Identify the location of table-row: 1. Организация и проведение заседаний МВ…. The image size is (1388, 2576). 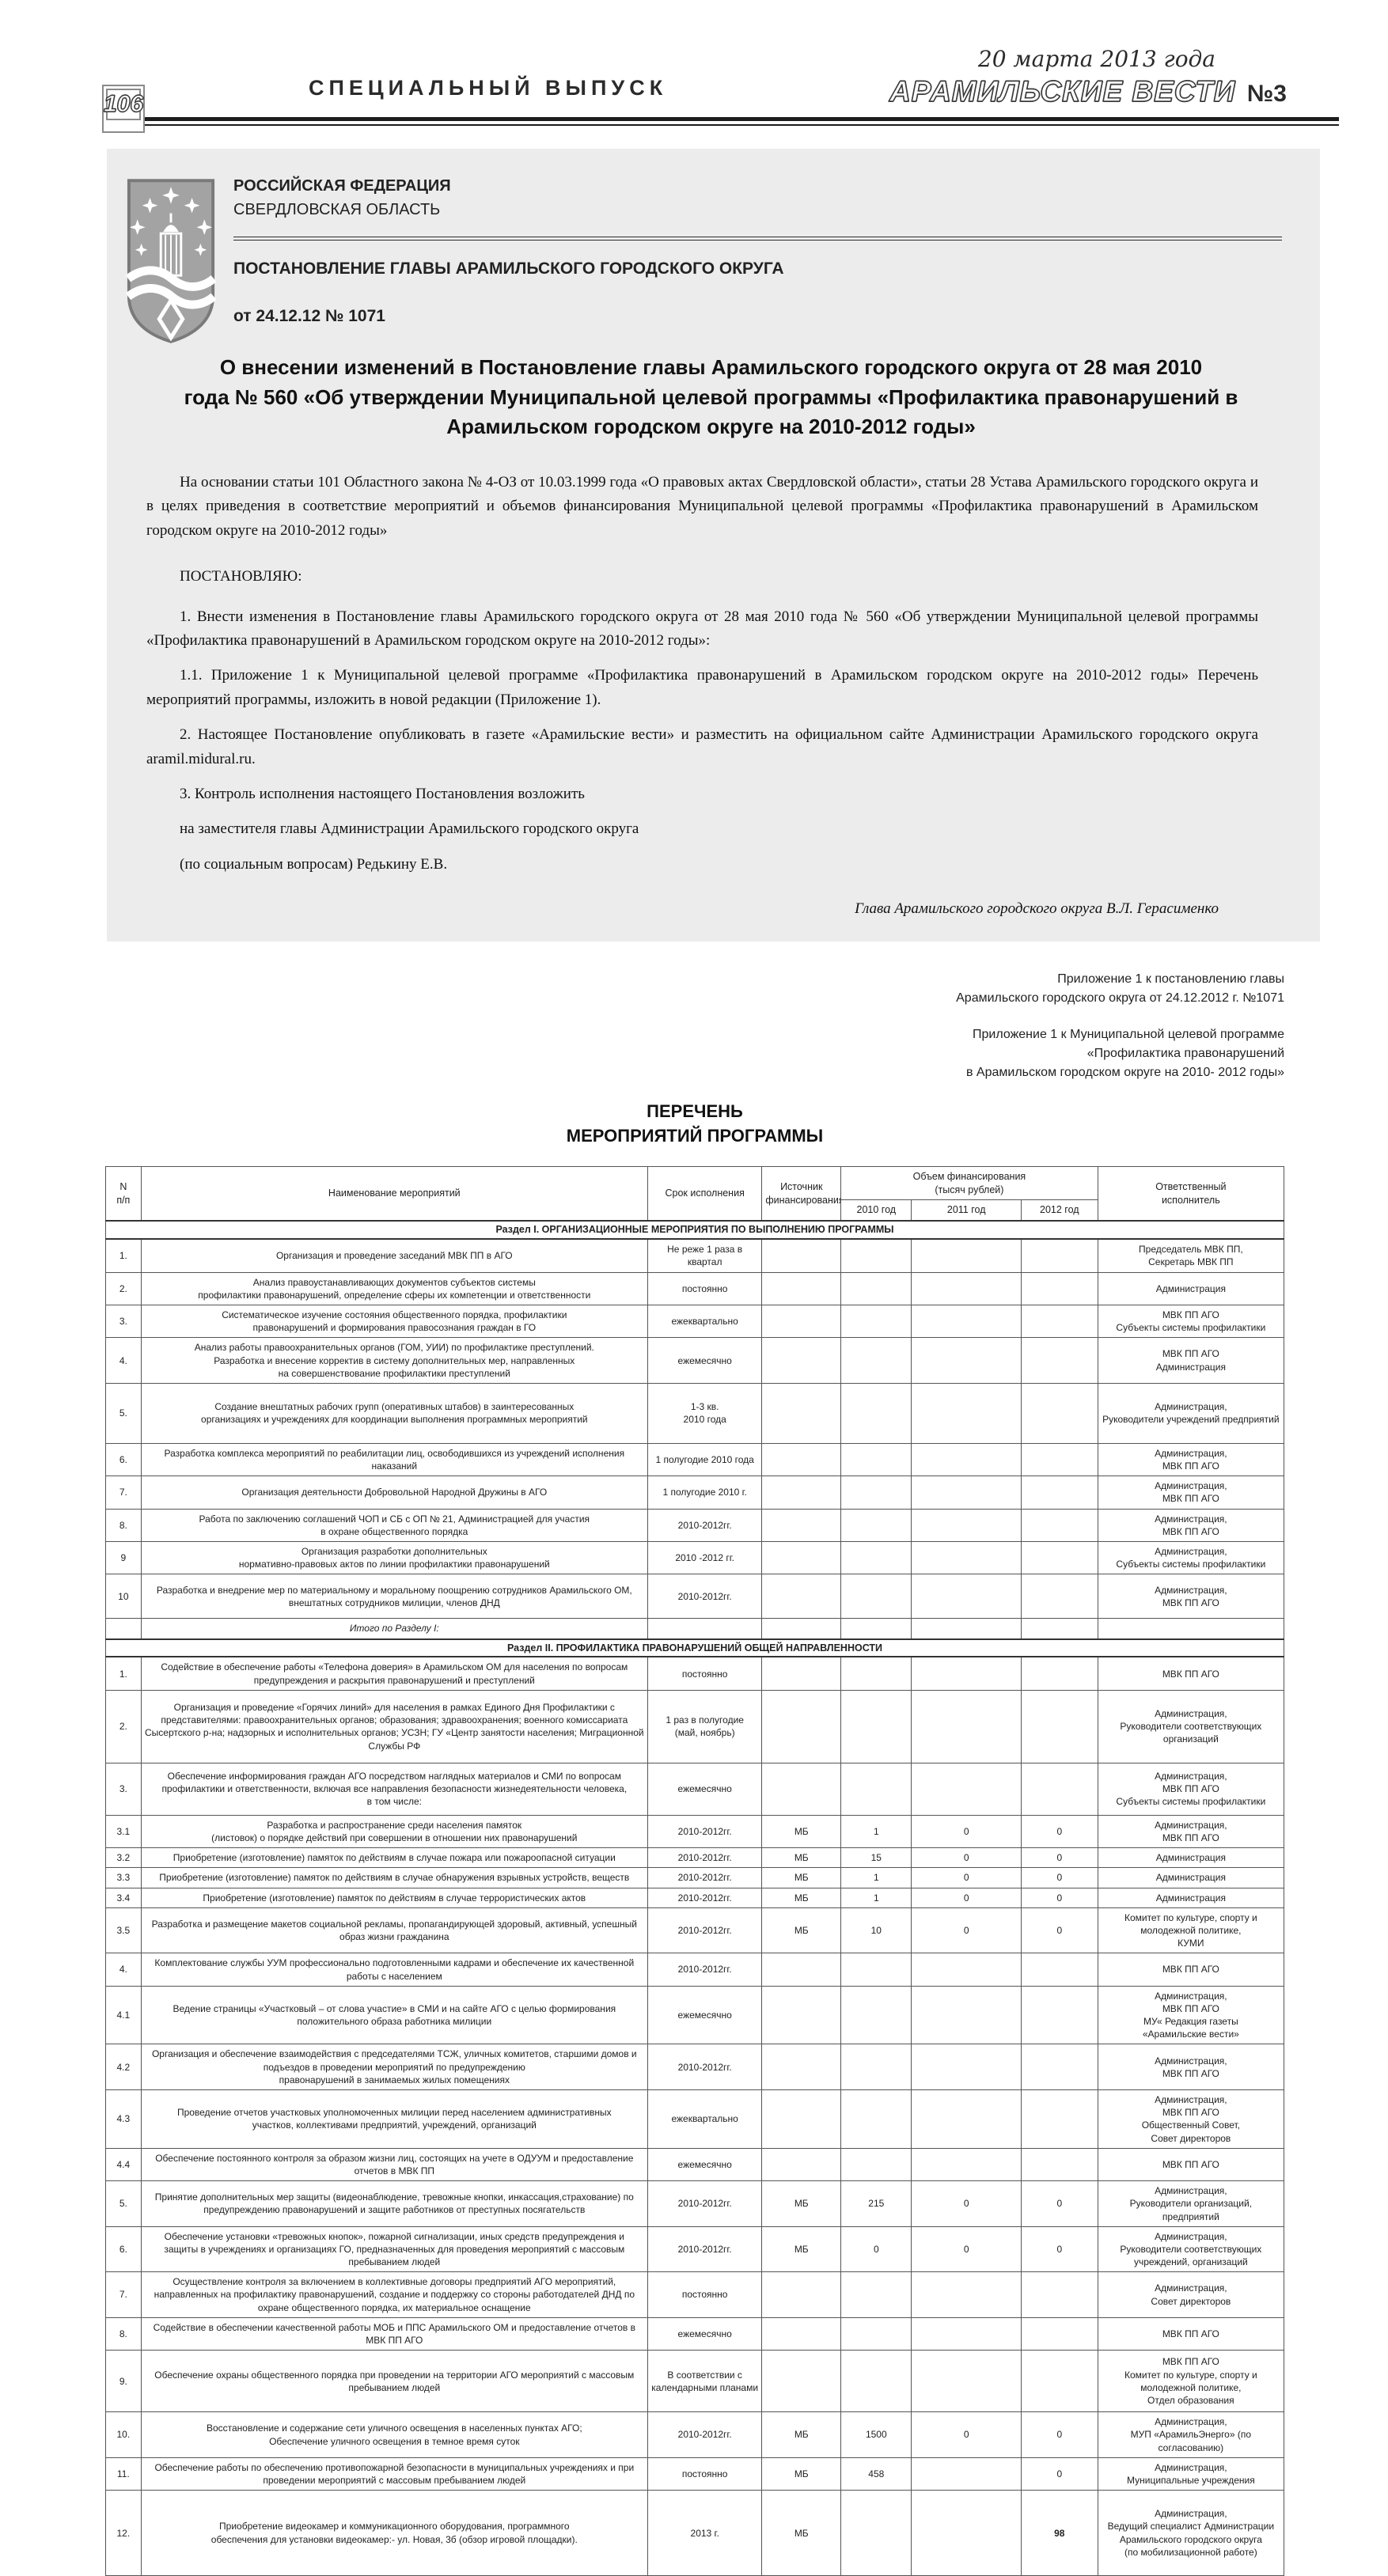
(695, 1255).